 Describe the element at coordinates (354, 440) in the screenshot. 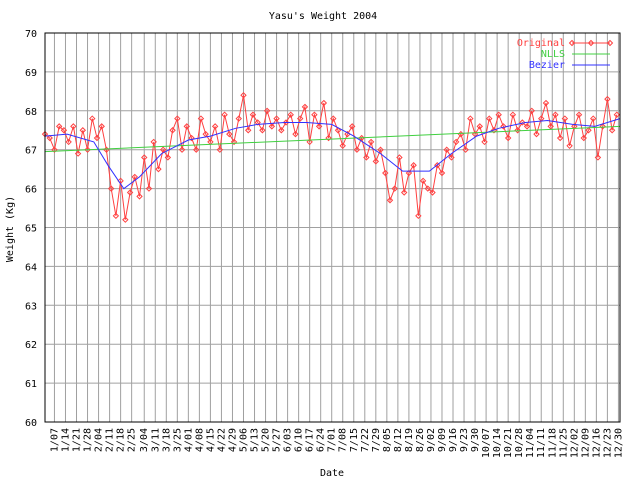

I see `x-tick-label: 7/15` at that location.